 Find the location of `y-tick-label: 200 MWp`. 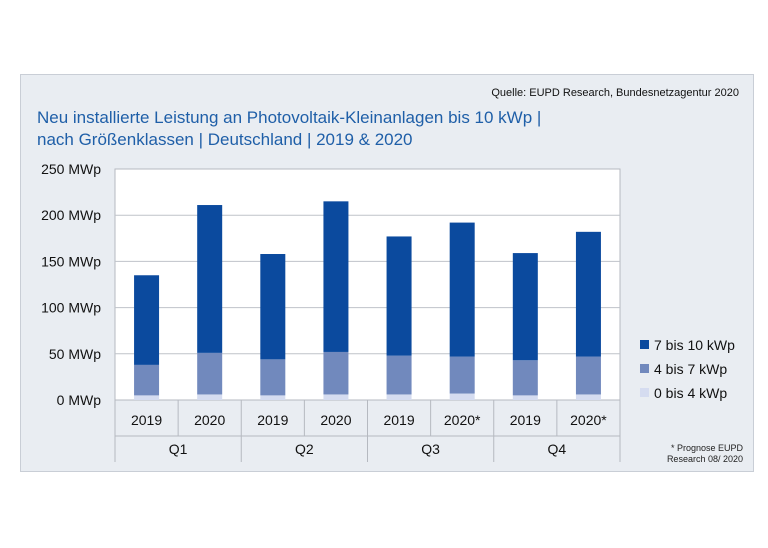

y-tick-label: 200 MWp is located at coordinates (71, 215).